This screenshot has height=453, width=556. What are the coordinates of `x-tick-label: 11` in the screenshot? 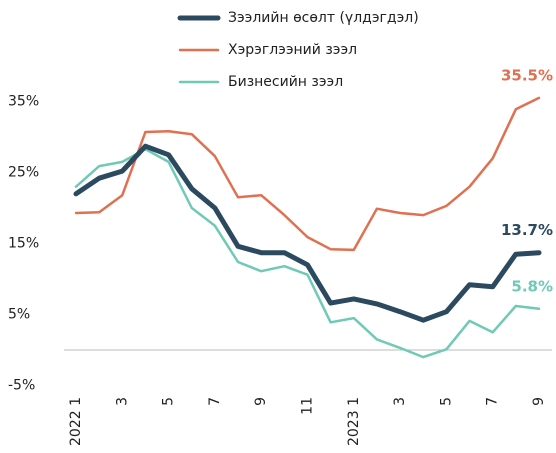 It's located at (308, 406).